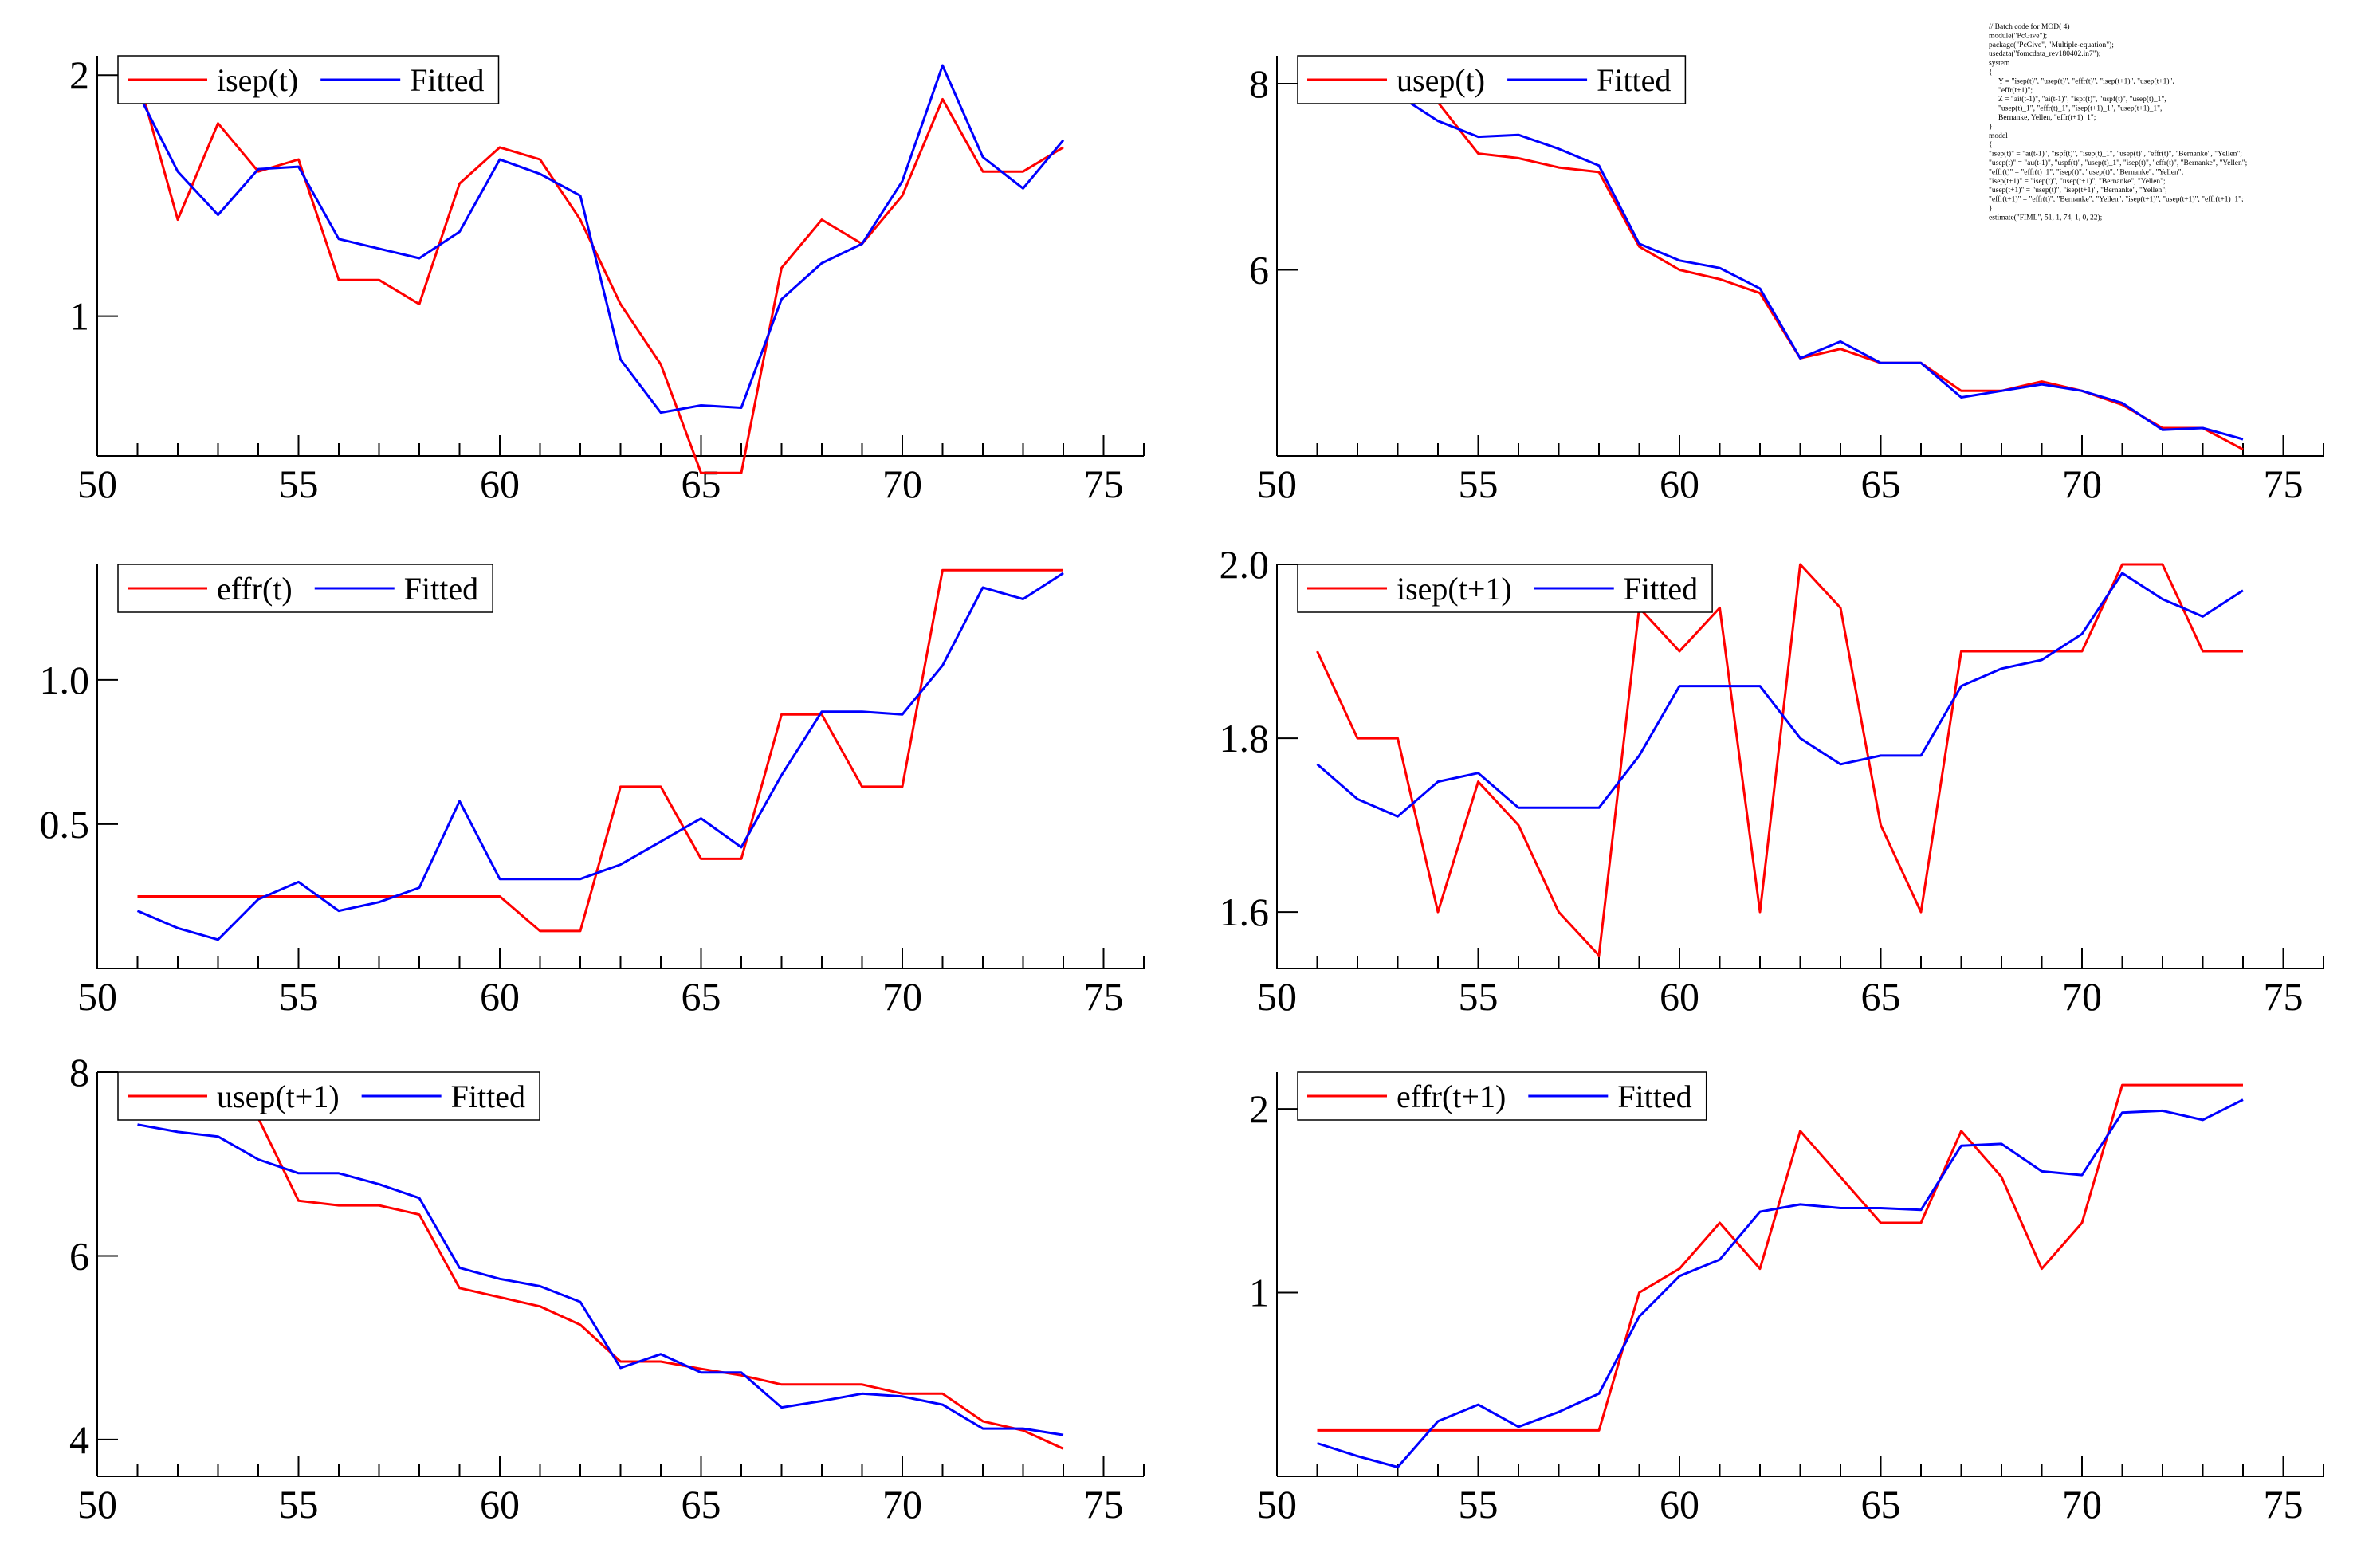  Describe the element at coordinates (2015, 90) in the screenshot. I see `batch-code-line: "effr(t+1)";` at that location.